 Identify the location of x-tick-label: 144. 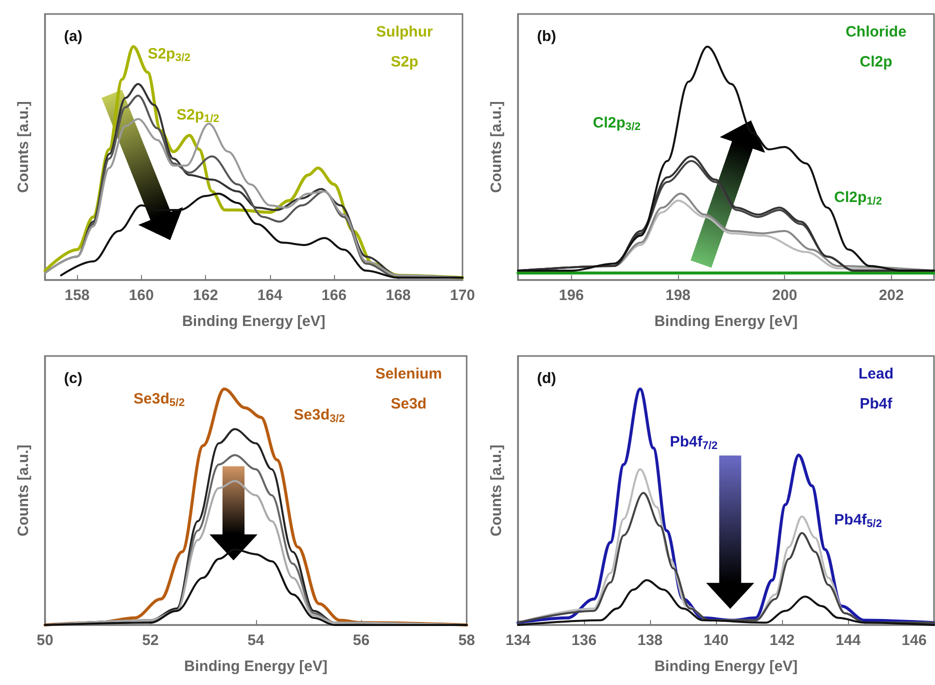
(849, 640).